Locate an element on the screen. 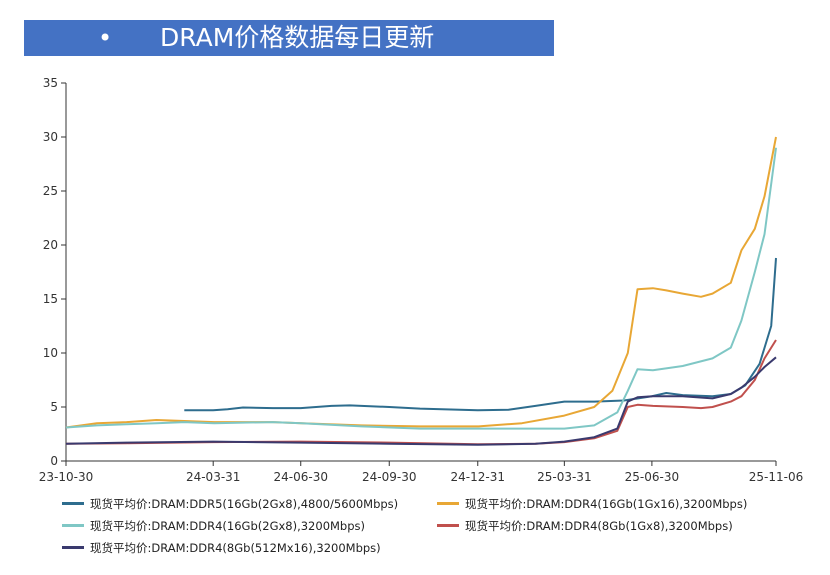  x-tick-label: 24-06-30 is located at coordinates (301, 477).